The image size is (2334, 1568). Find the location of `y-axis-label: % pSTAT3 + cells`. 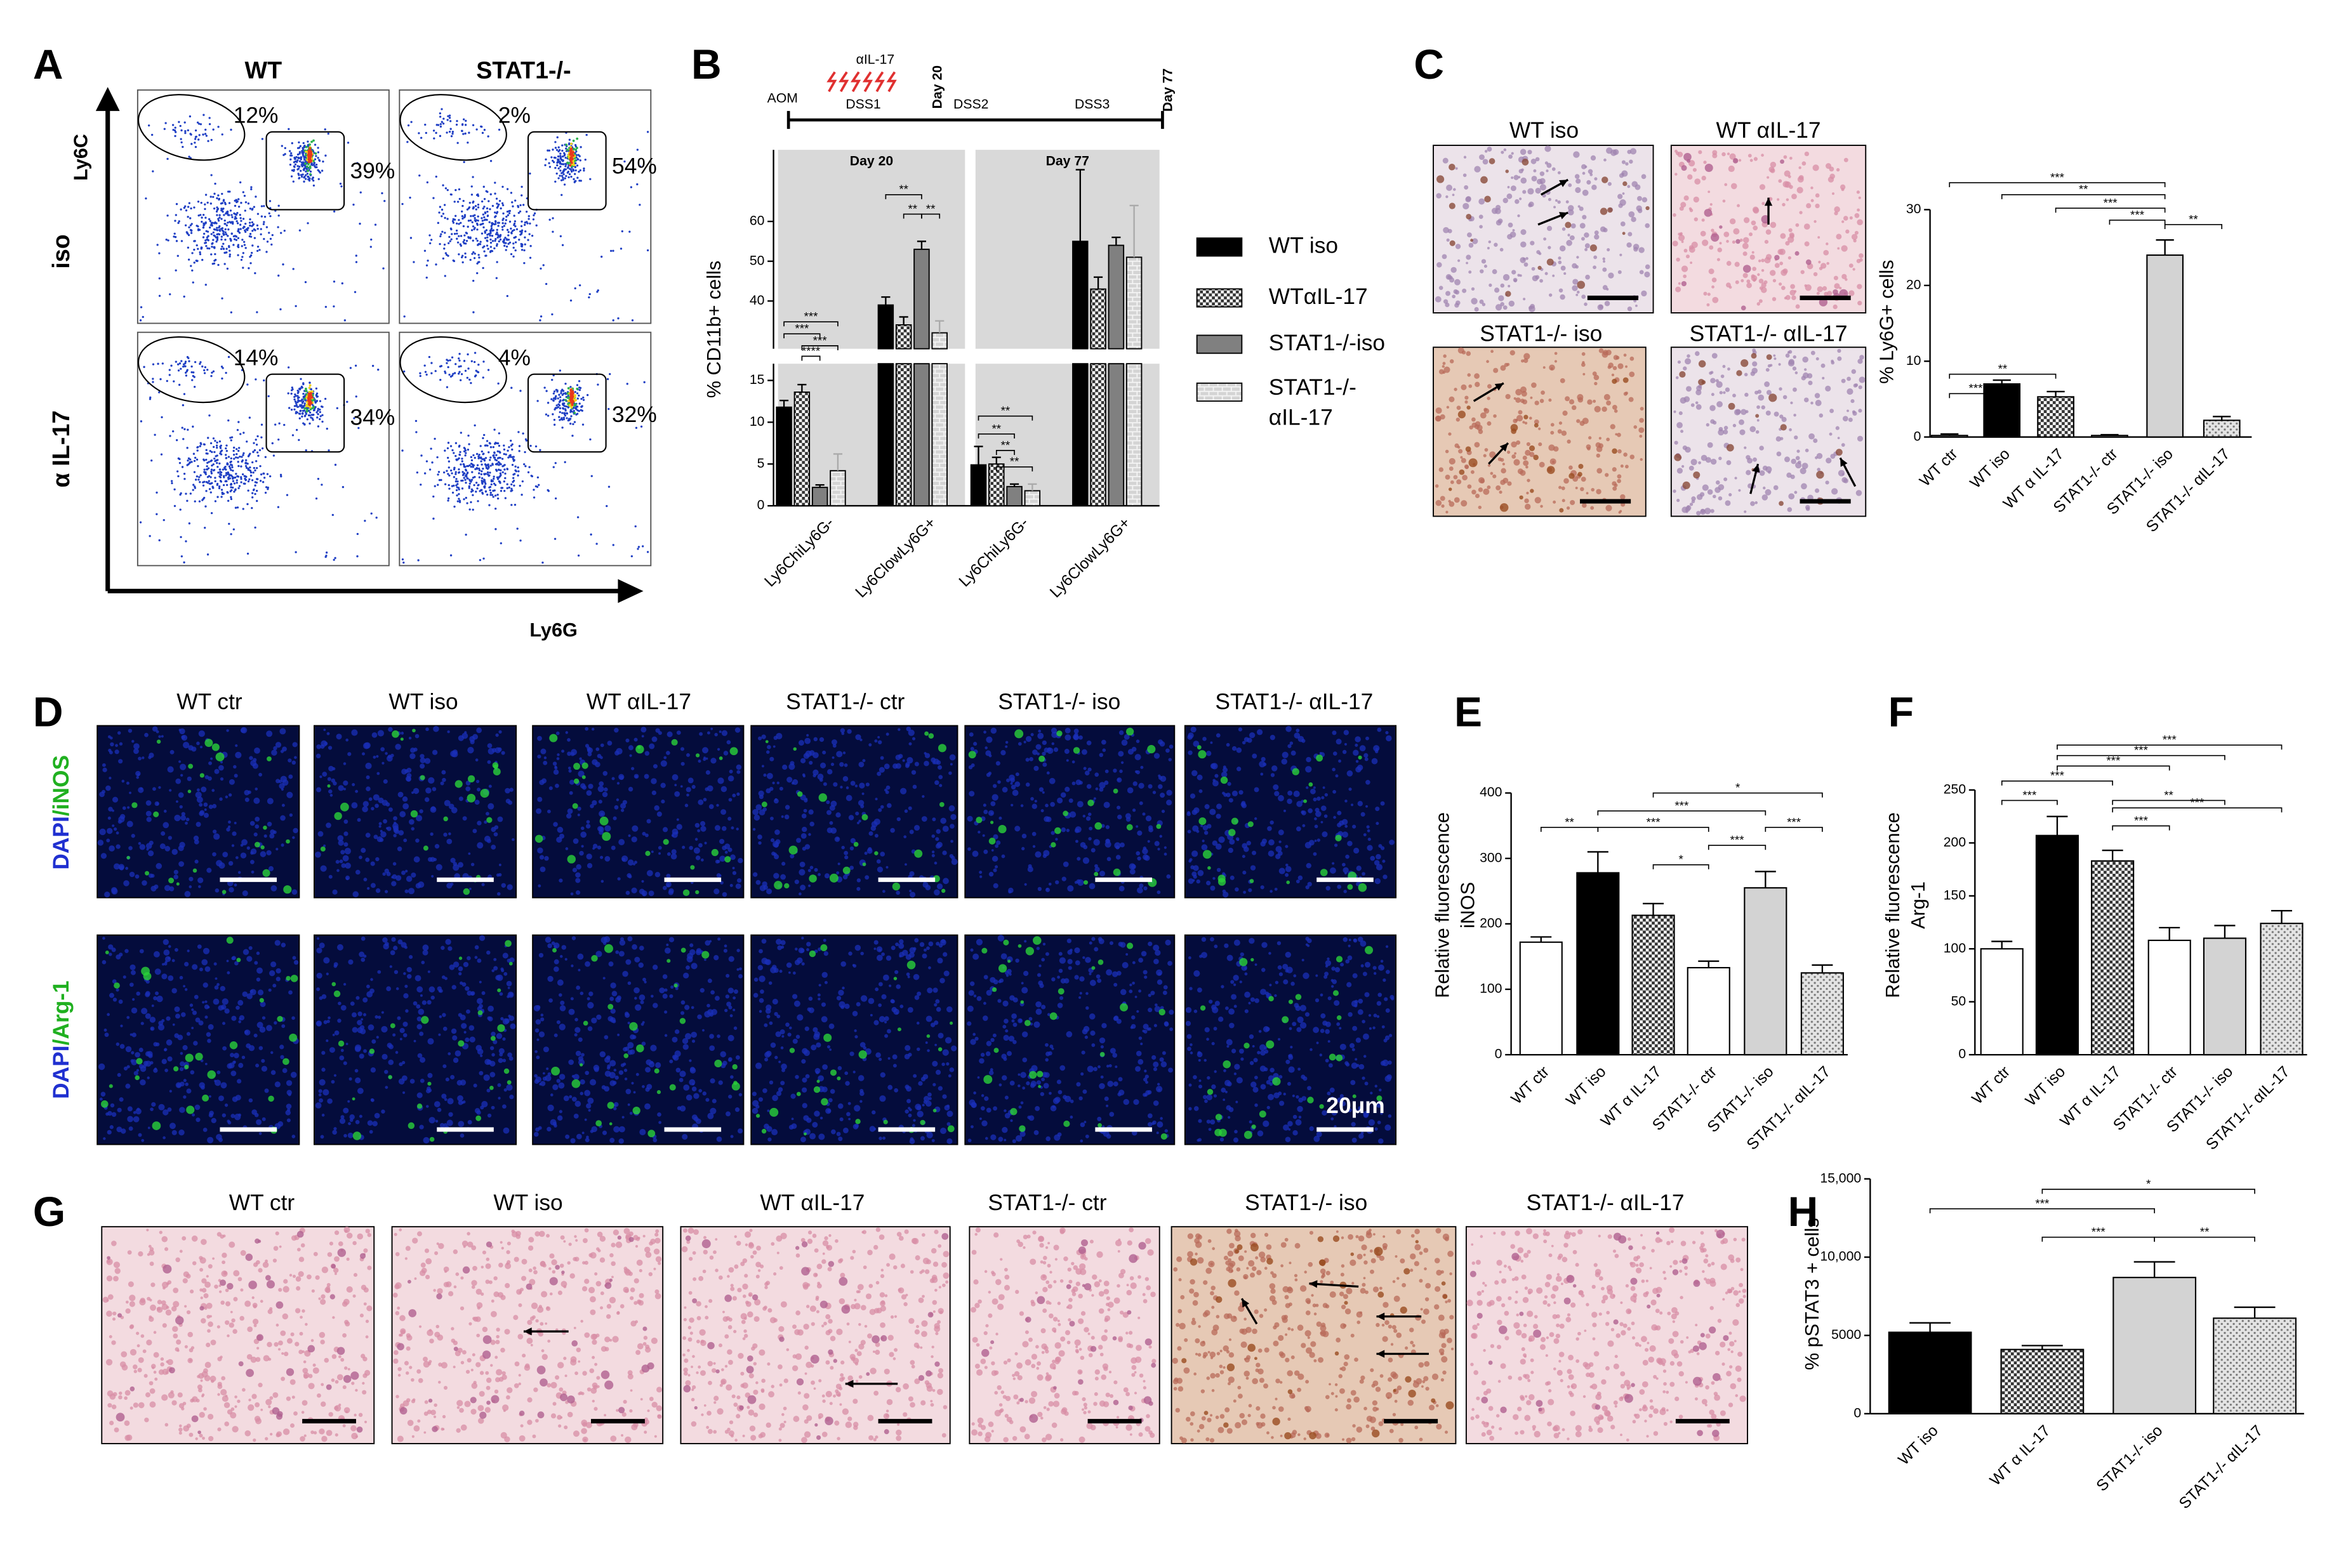

y-axis-label: % pSTAT3 + cells is located at coordinates (1812, 1294).